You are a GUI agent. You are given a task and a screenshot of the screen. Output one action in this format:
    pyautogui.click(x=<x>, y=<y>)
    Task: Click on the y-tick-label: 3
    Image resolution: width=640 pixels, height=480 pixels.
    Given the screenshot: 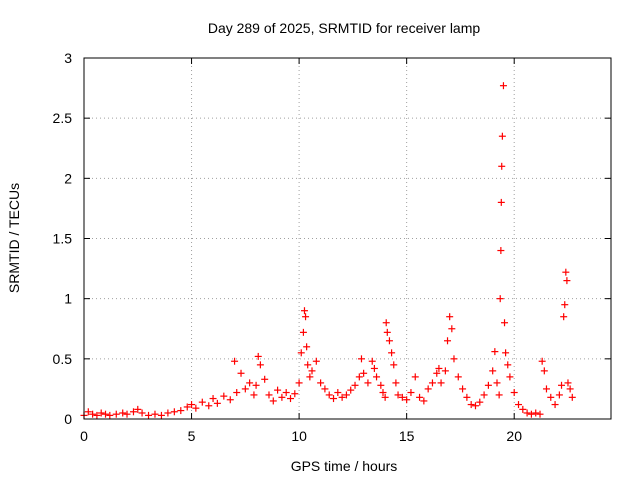 What is the action you would take?
    pyautogui.click(x=68, y=58)
    